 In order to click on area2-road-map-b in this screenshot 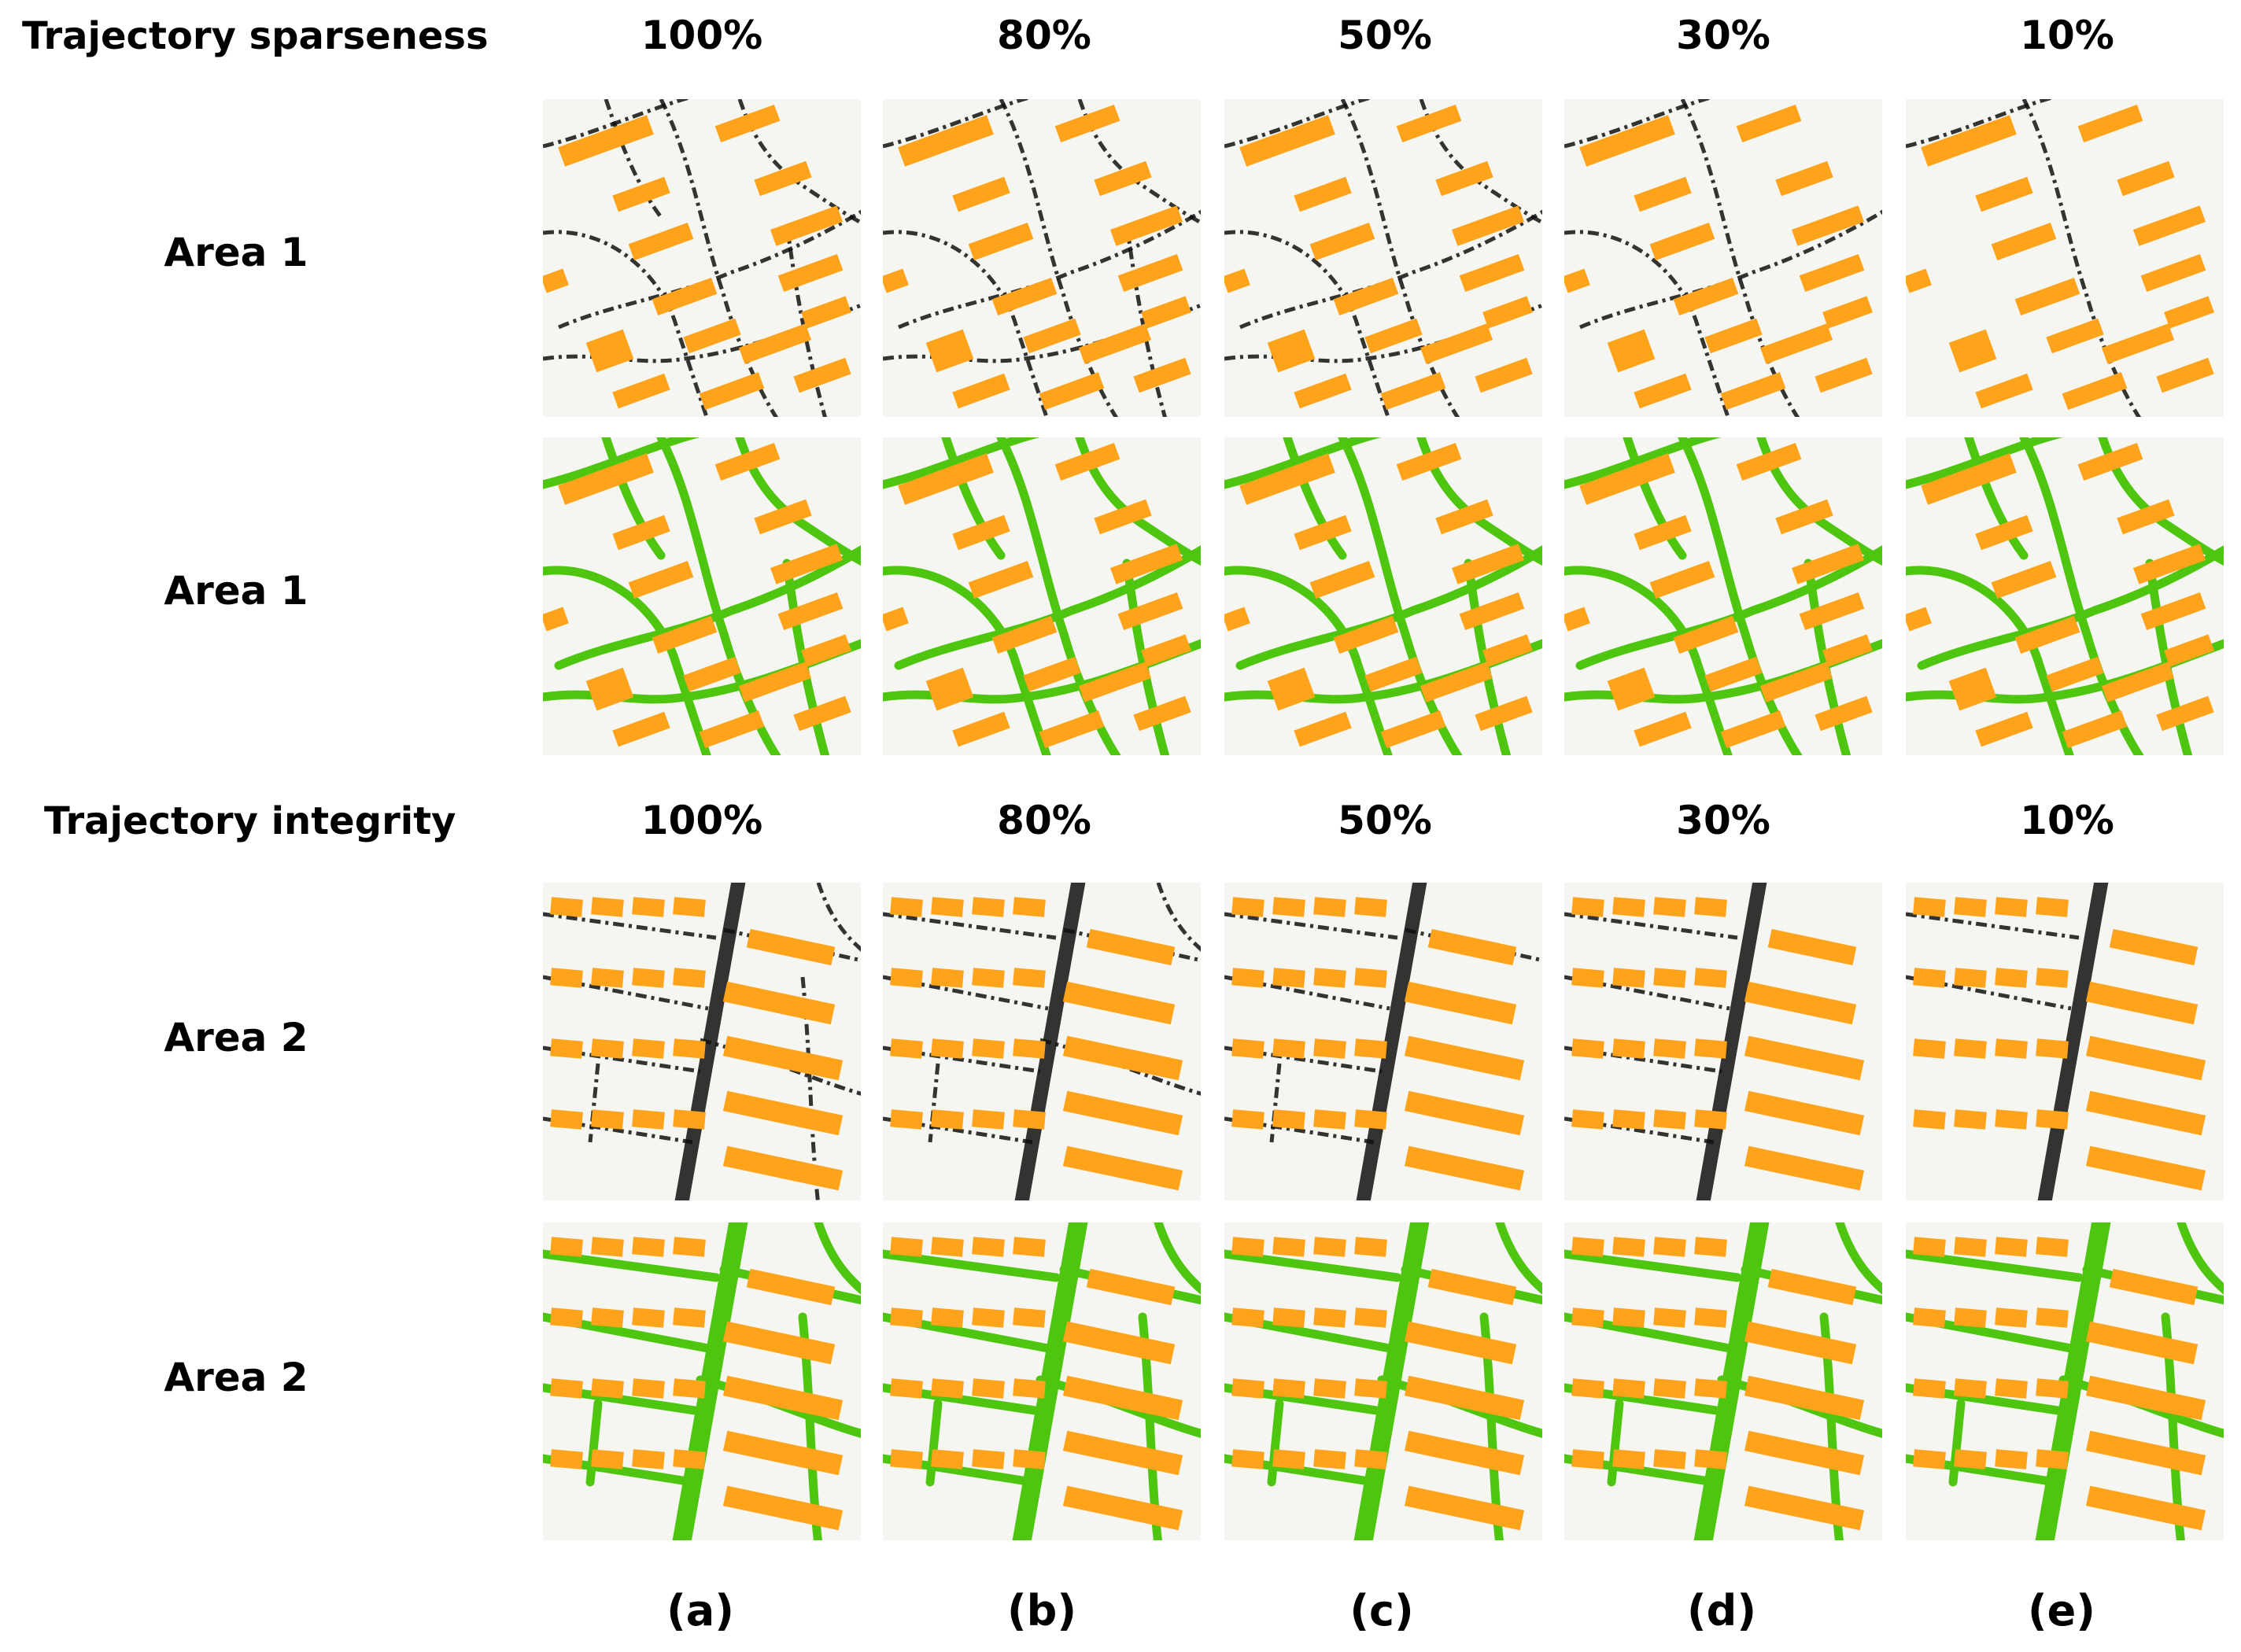, I will do `click(1042, 1381)`.